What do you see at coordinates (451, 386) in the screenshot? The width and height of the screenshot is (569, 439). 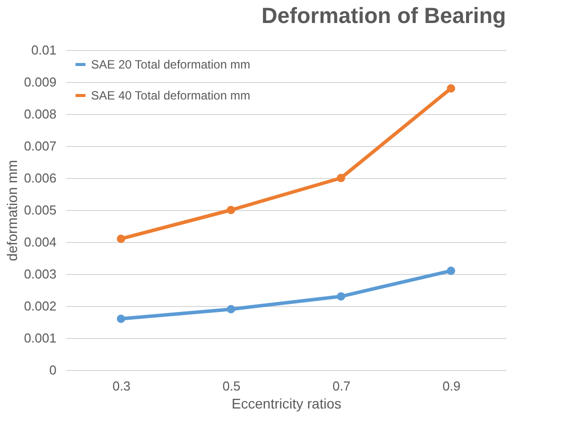 I see `x-tick-label: 0.9` at bounding box center [451, 386].